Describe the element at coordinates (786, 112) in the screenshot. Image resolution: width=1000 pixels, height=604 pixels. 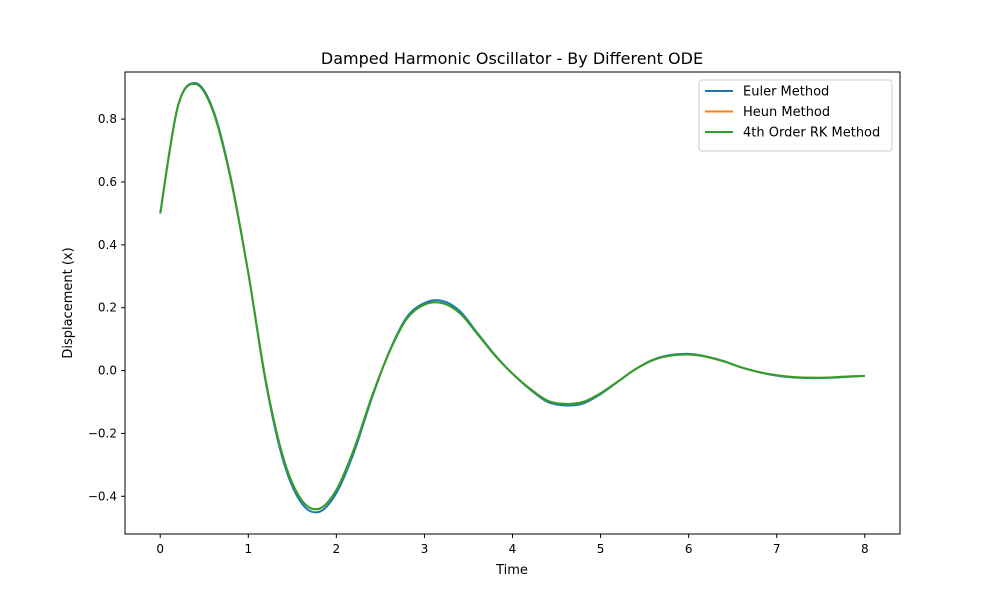
I see `legend-label: Heun Method` at that location.